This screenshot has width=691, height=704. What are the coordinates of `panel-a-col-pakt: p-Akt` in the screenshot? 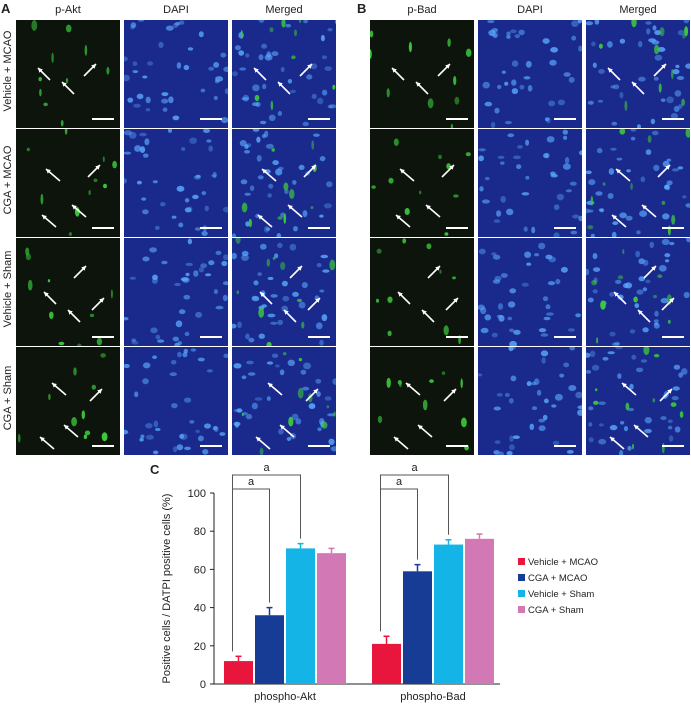 It's located at (68, 10).